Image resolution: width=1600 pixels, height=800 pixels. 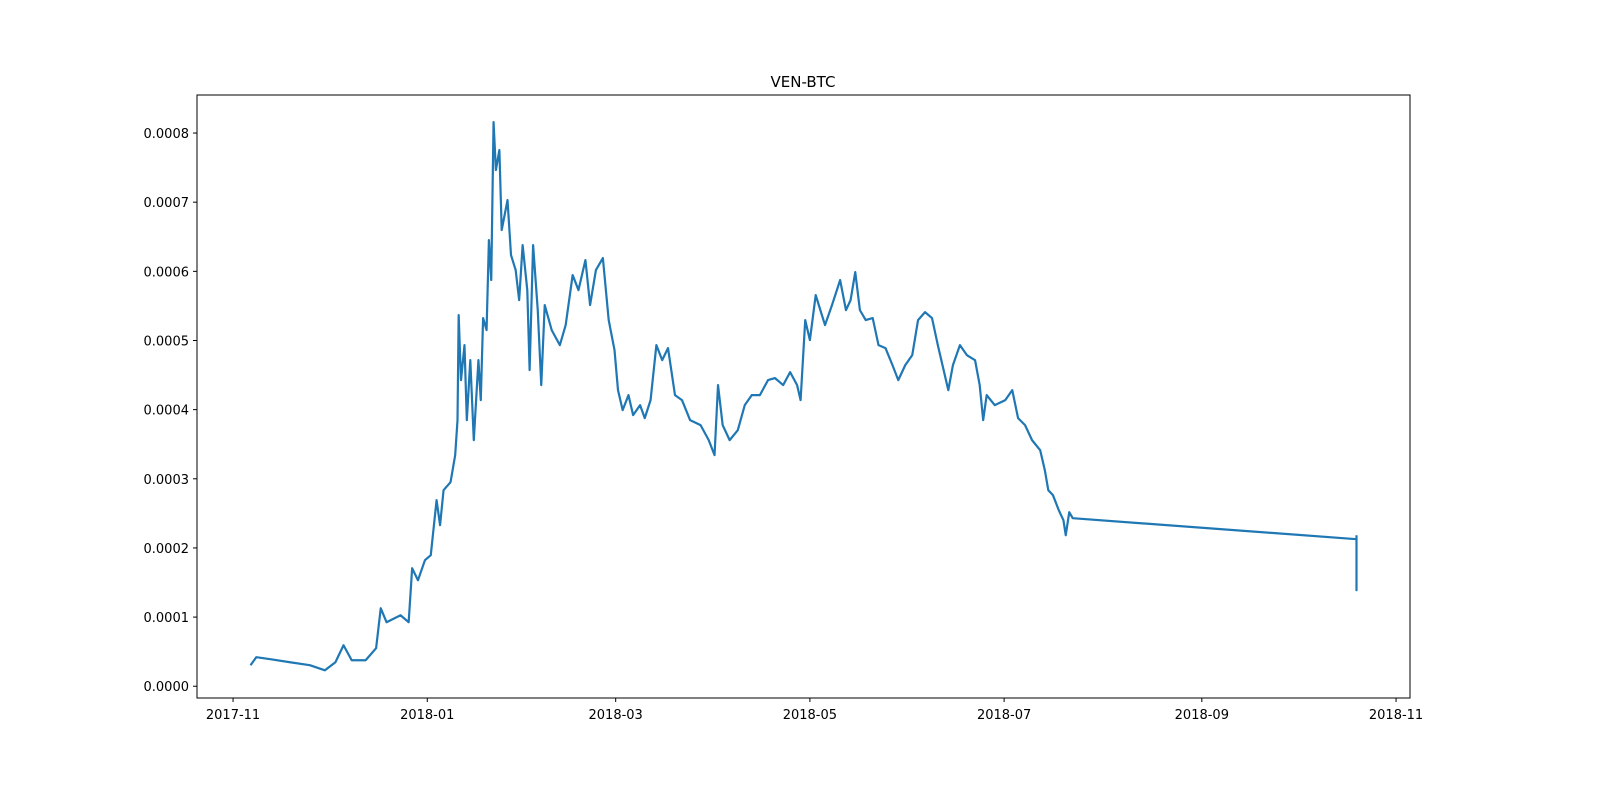 I want to click on y-tick-label: 0.0000, so click(x=167, y=687).